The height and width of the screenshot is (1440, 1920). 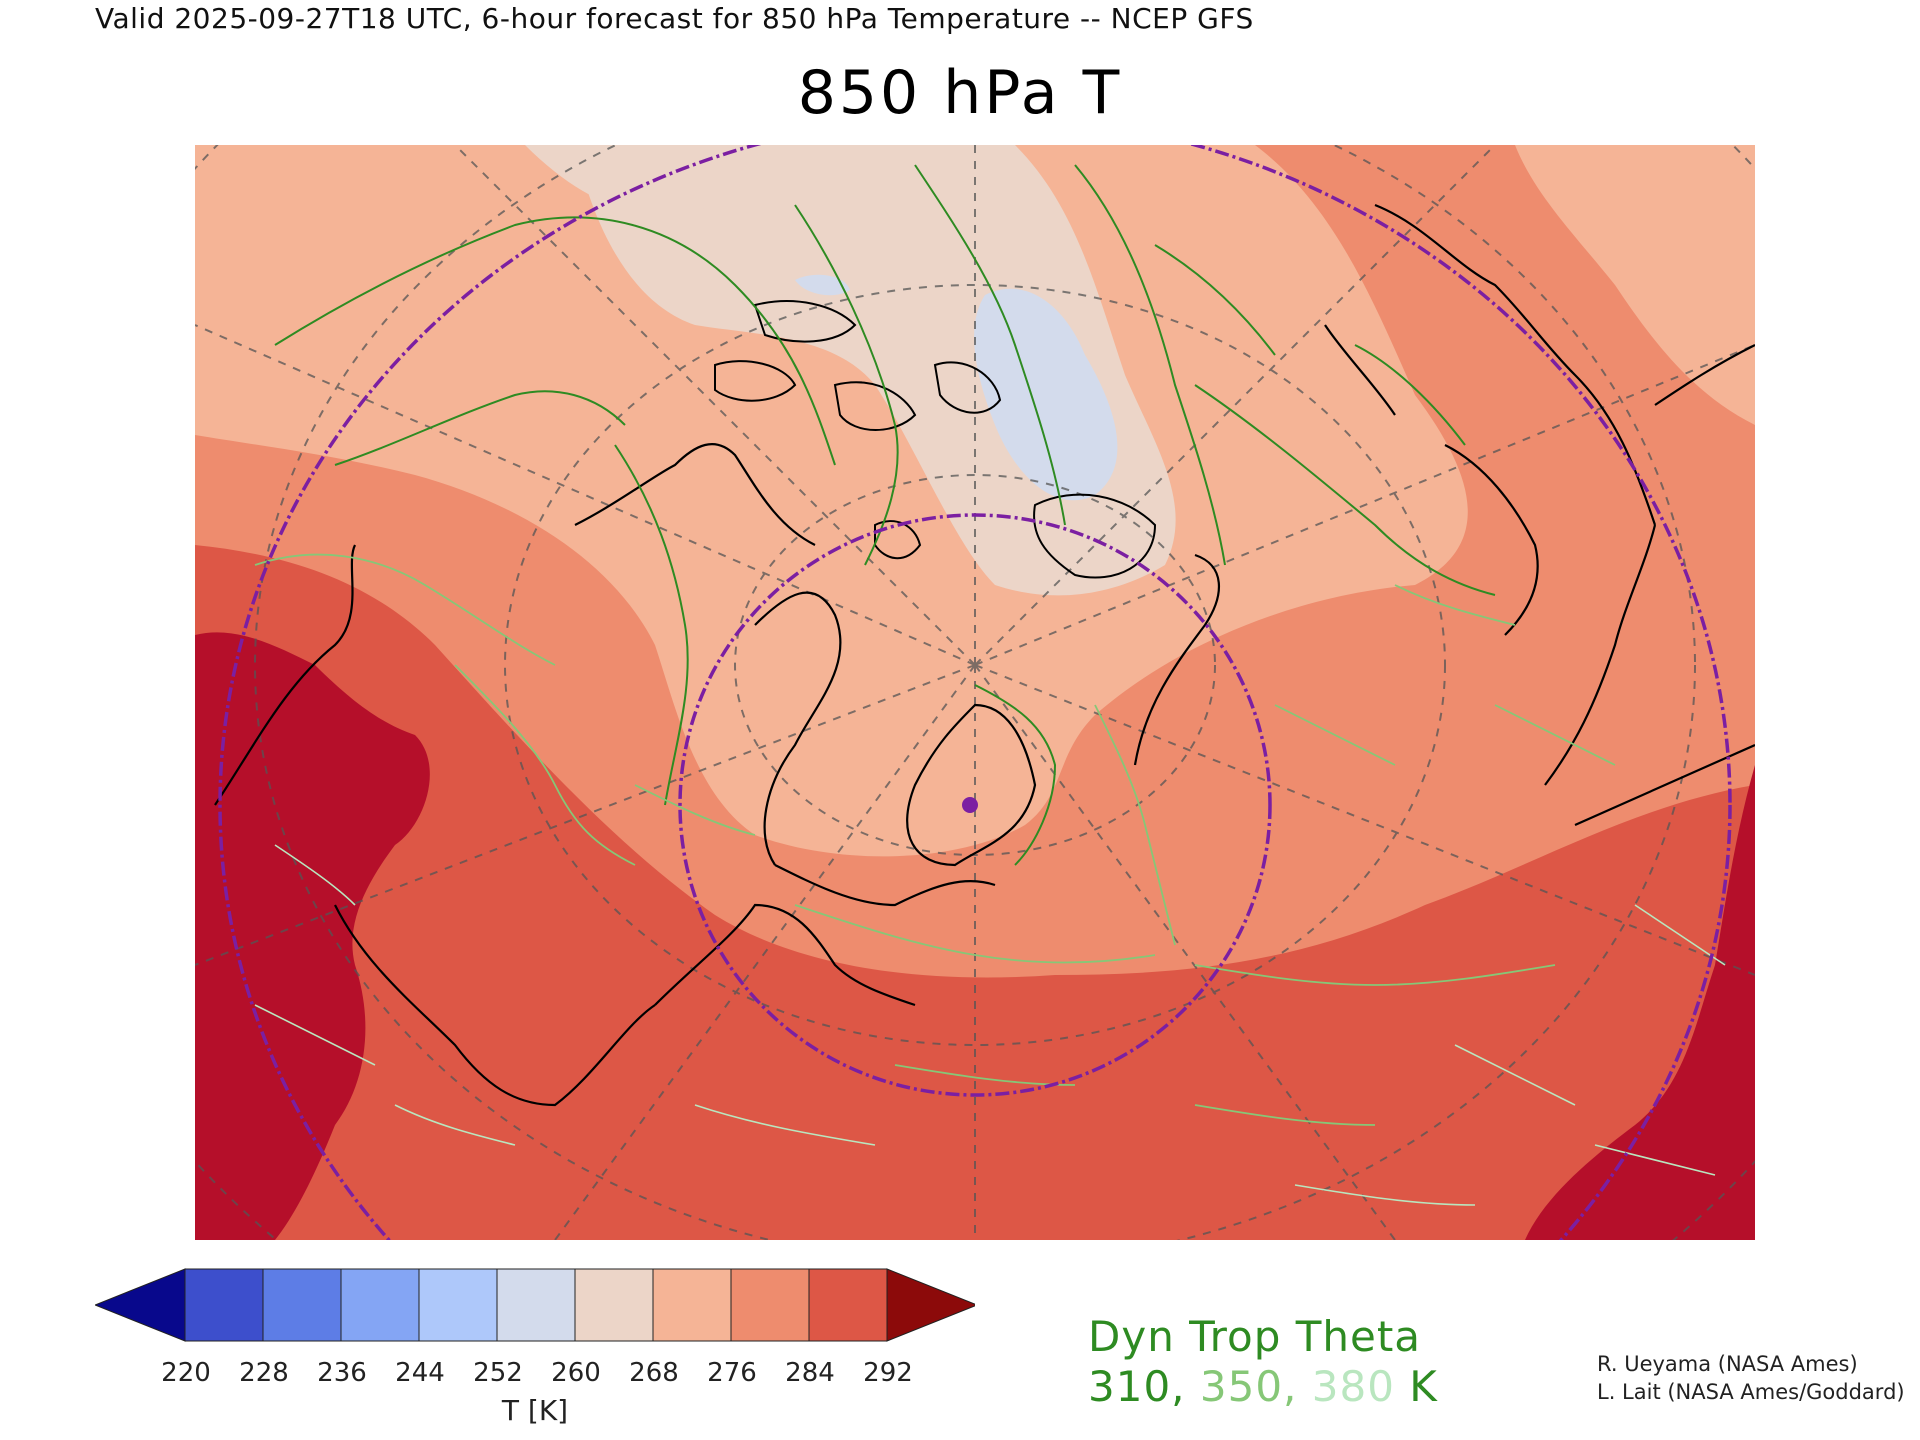 What do you see at coordinates (1130, 1386) in the screenshot?
I see `legend-value-310: 310` at bounding box center [1130, 1386].